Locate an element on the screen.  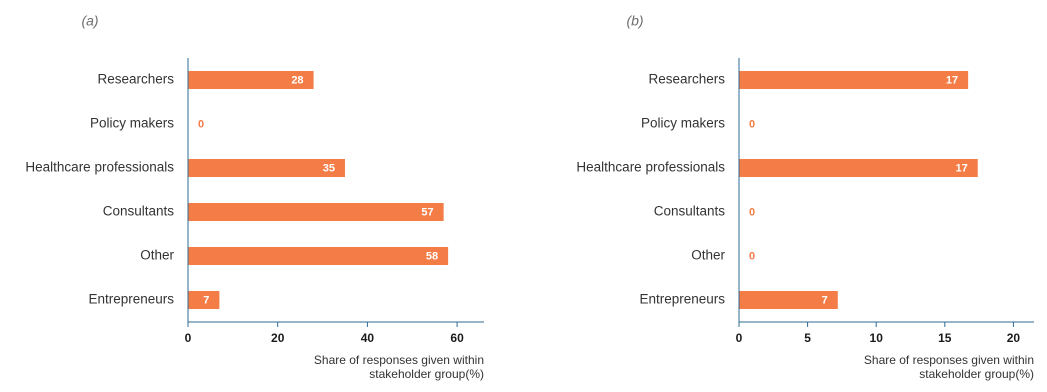
value-label-b-consultants: 0 is located at coordinates (752, 212).